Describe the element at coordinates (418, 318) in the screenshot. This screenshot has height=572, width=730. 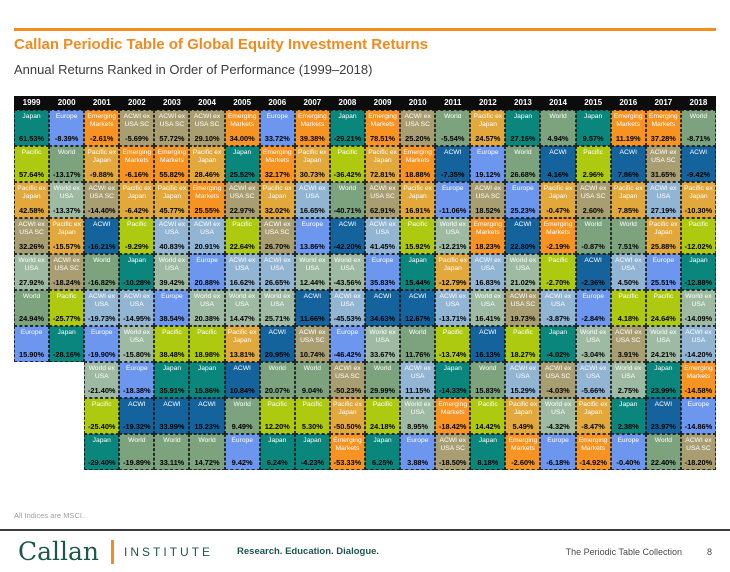
I see `return-value: 12.67%` at that location.